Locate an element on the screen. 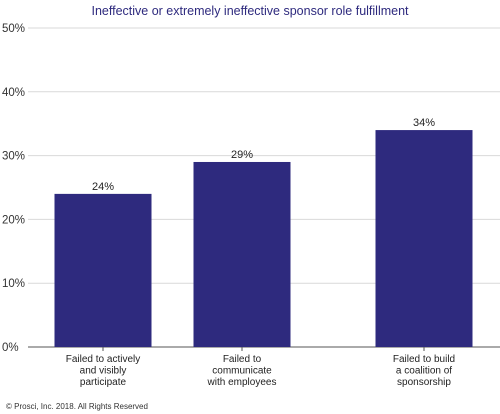 Image resolution: width=500 pixels, height=414 pixels. data-label: 29% is located at coordinates (242, 155).